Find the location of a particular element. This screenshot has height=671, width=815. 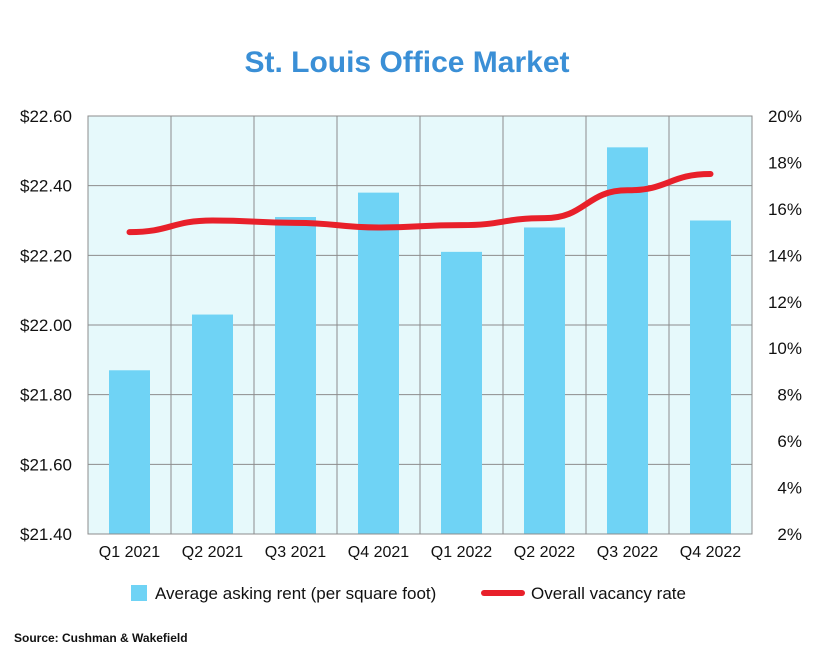

x-tick-label: Q2 2022 is located at coordinates (544, 552).